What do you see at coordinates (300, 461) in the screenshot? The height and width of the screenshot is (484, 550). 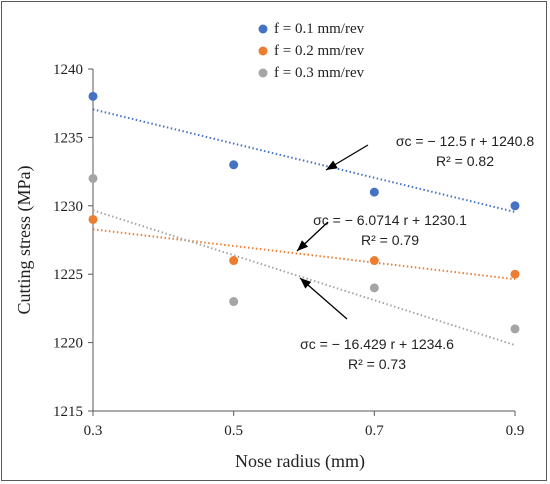 I see `x-axis-label: Nose radius (mm)` at bounding box center [300, 461].